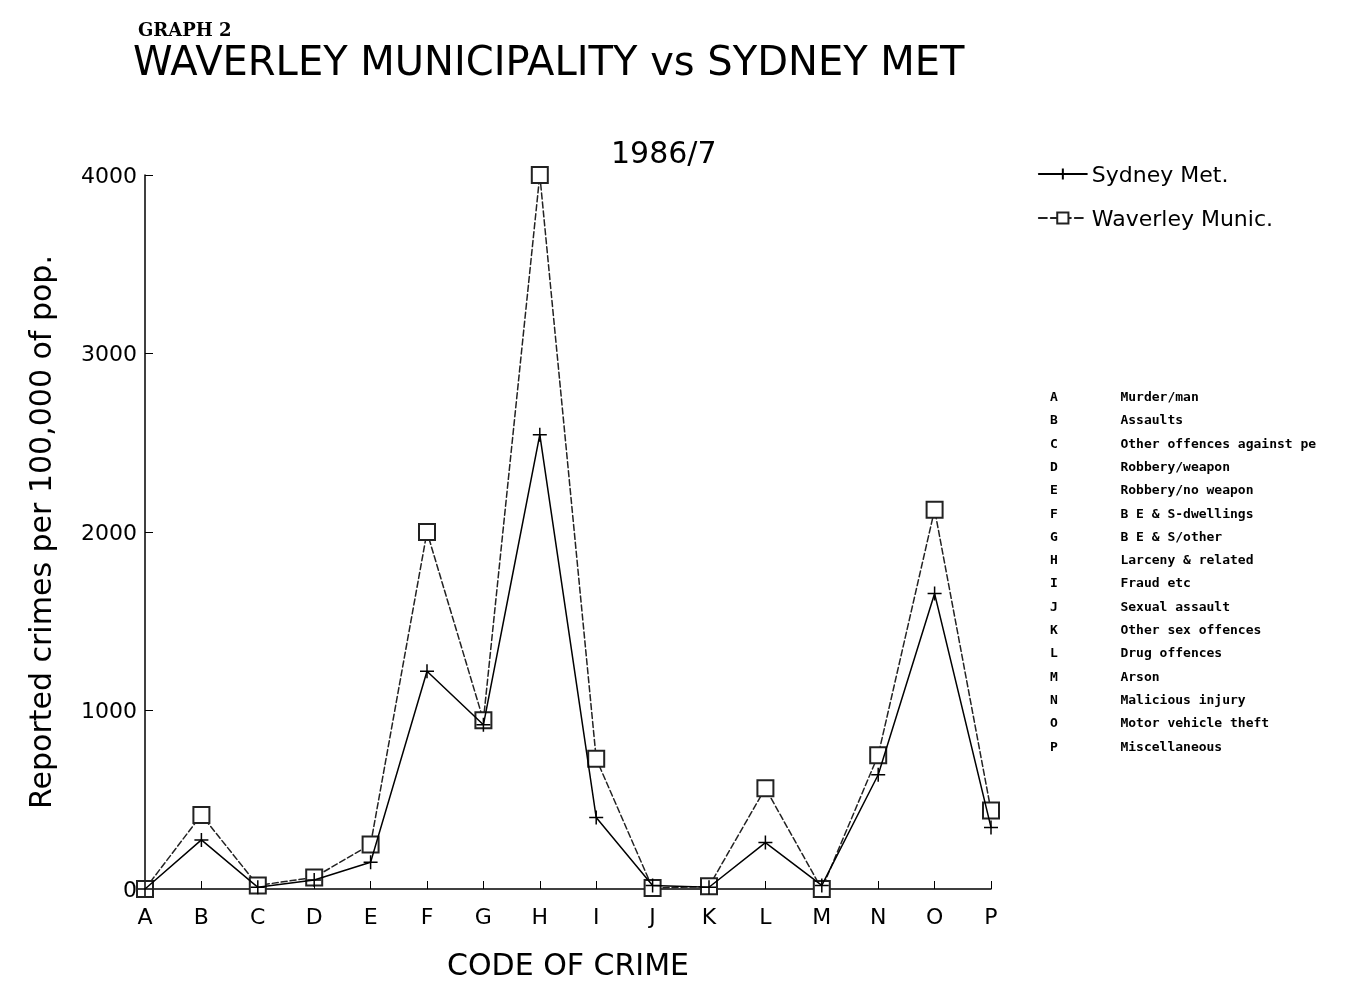 This screenshot has width=1367, height=995. Describe the element at coordinates (185, 29) in the screenshot. I see `caption: GRAPH 2` at that location.